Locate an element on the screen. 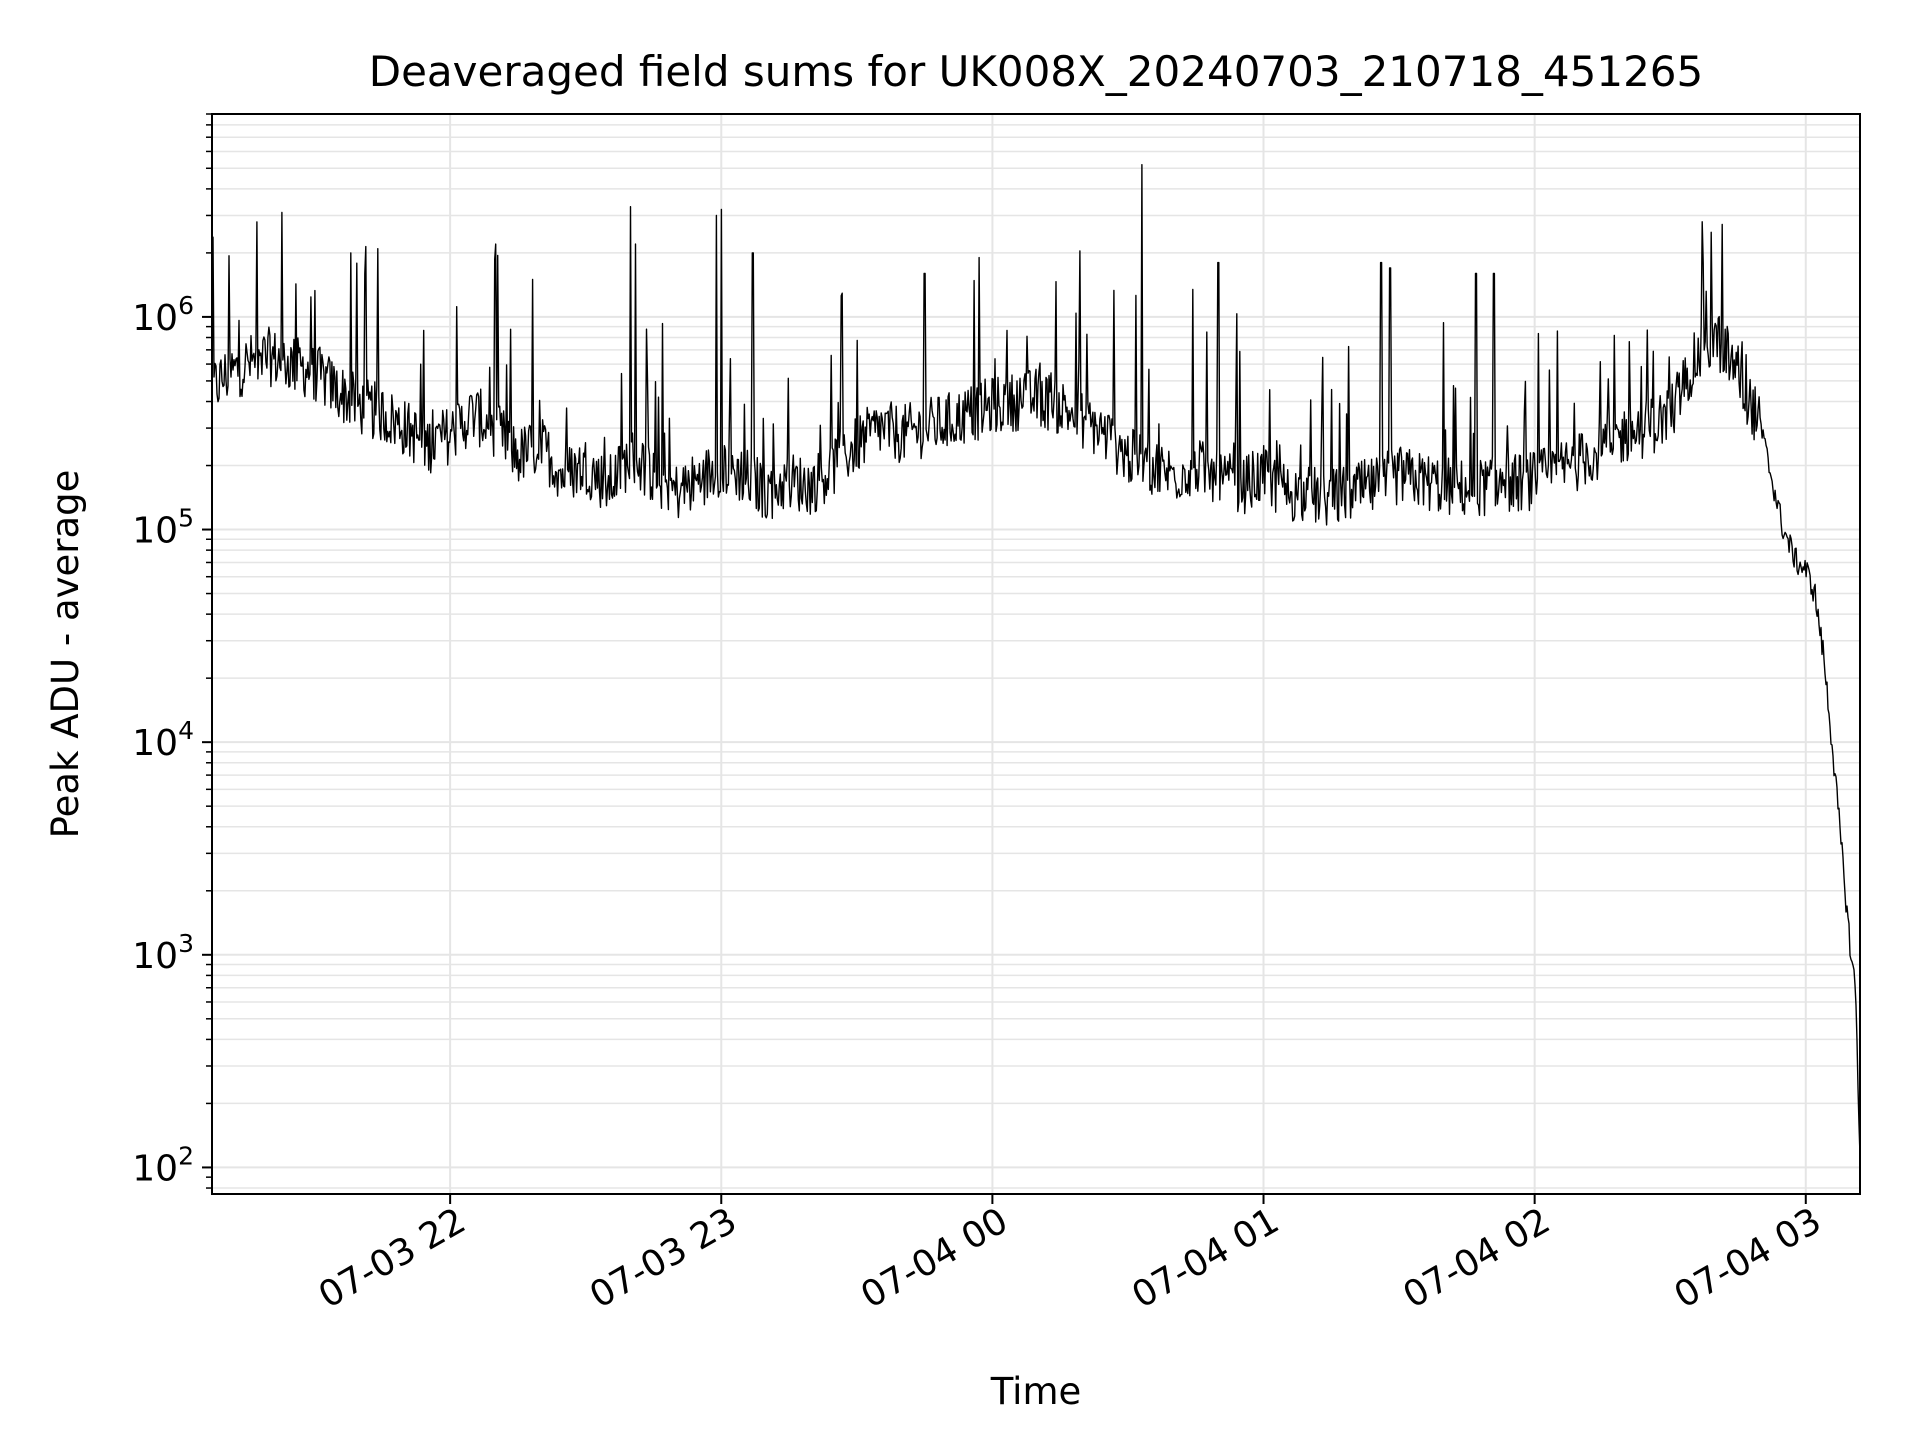 Image resolution: width=1920 pixels, height=1440 pixels. y-tick-label: 10³ is located at coordinates (163, 953).